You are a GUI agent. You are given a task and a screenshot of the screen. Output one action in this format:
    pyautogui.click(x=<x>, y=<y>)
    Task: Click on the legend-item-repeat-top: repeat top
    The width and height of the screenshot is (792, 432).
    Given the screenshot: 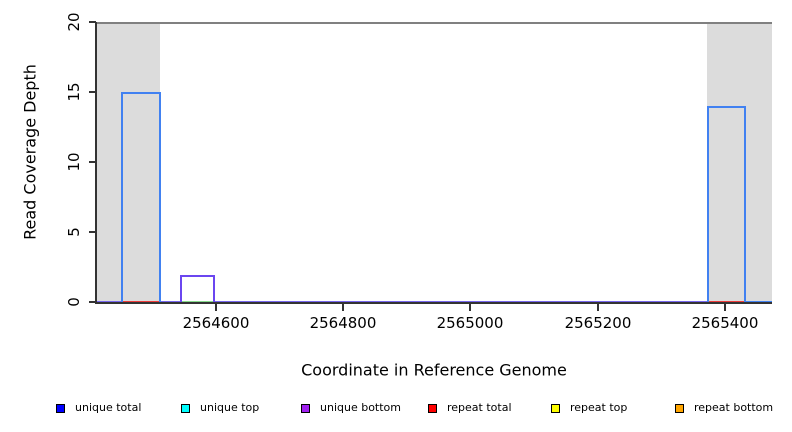 What is the action you would take?
    pyautogui.click(x=589, y=408)
    